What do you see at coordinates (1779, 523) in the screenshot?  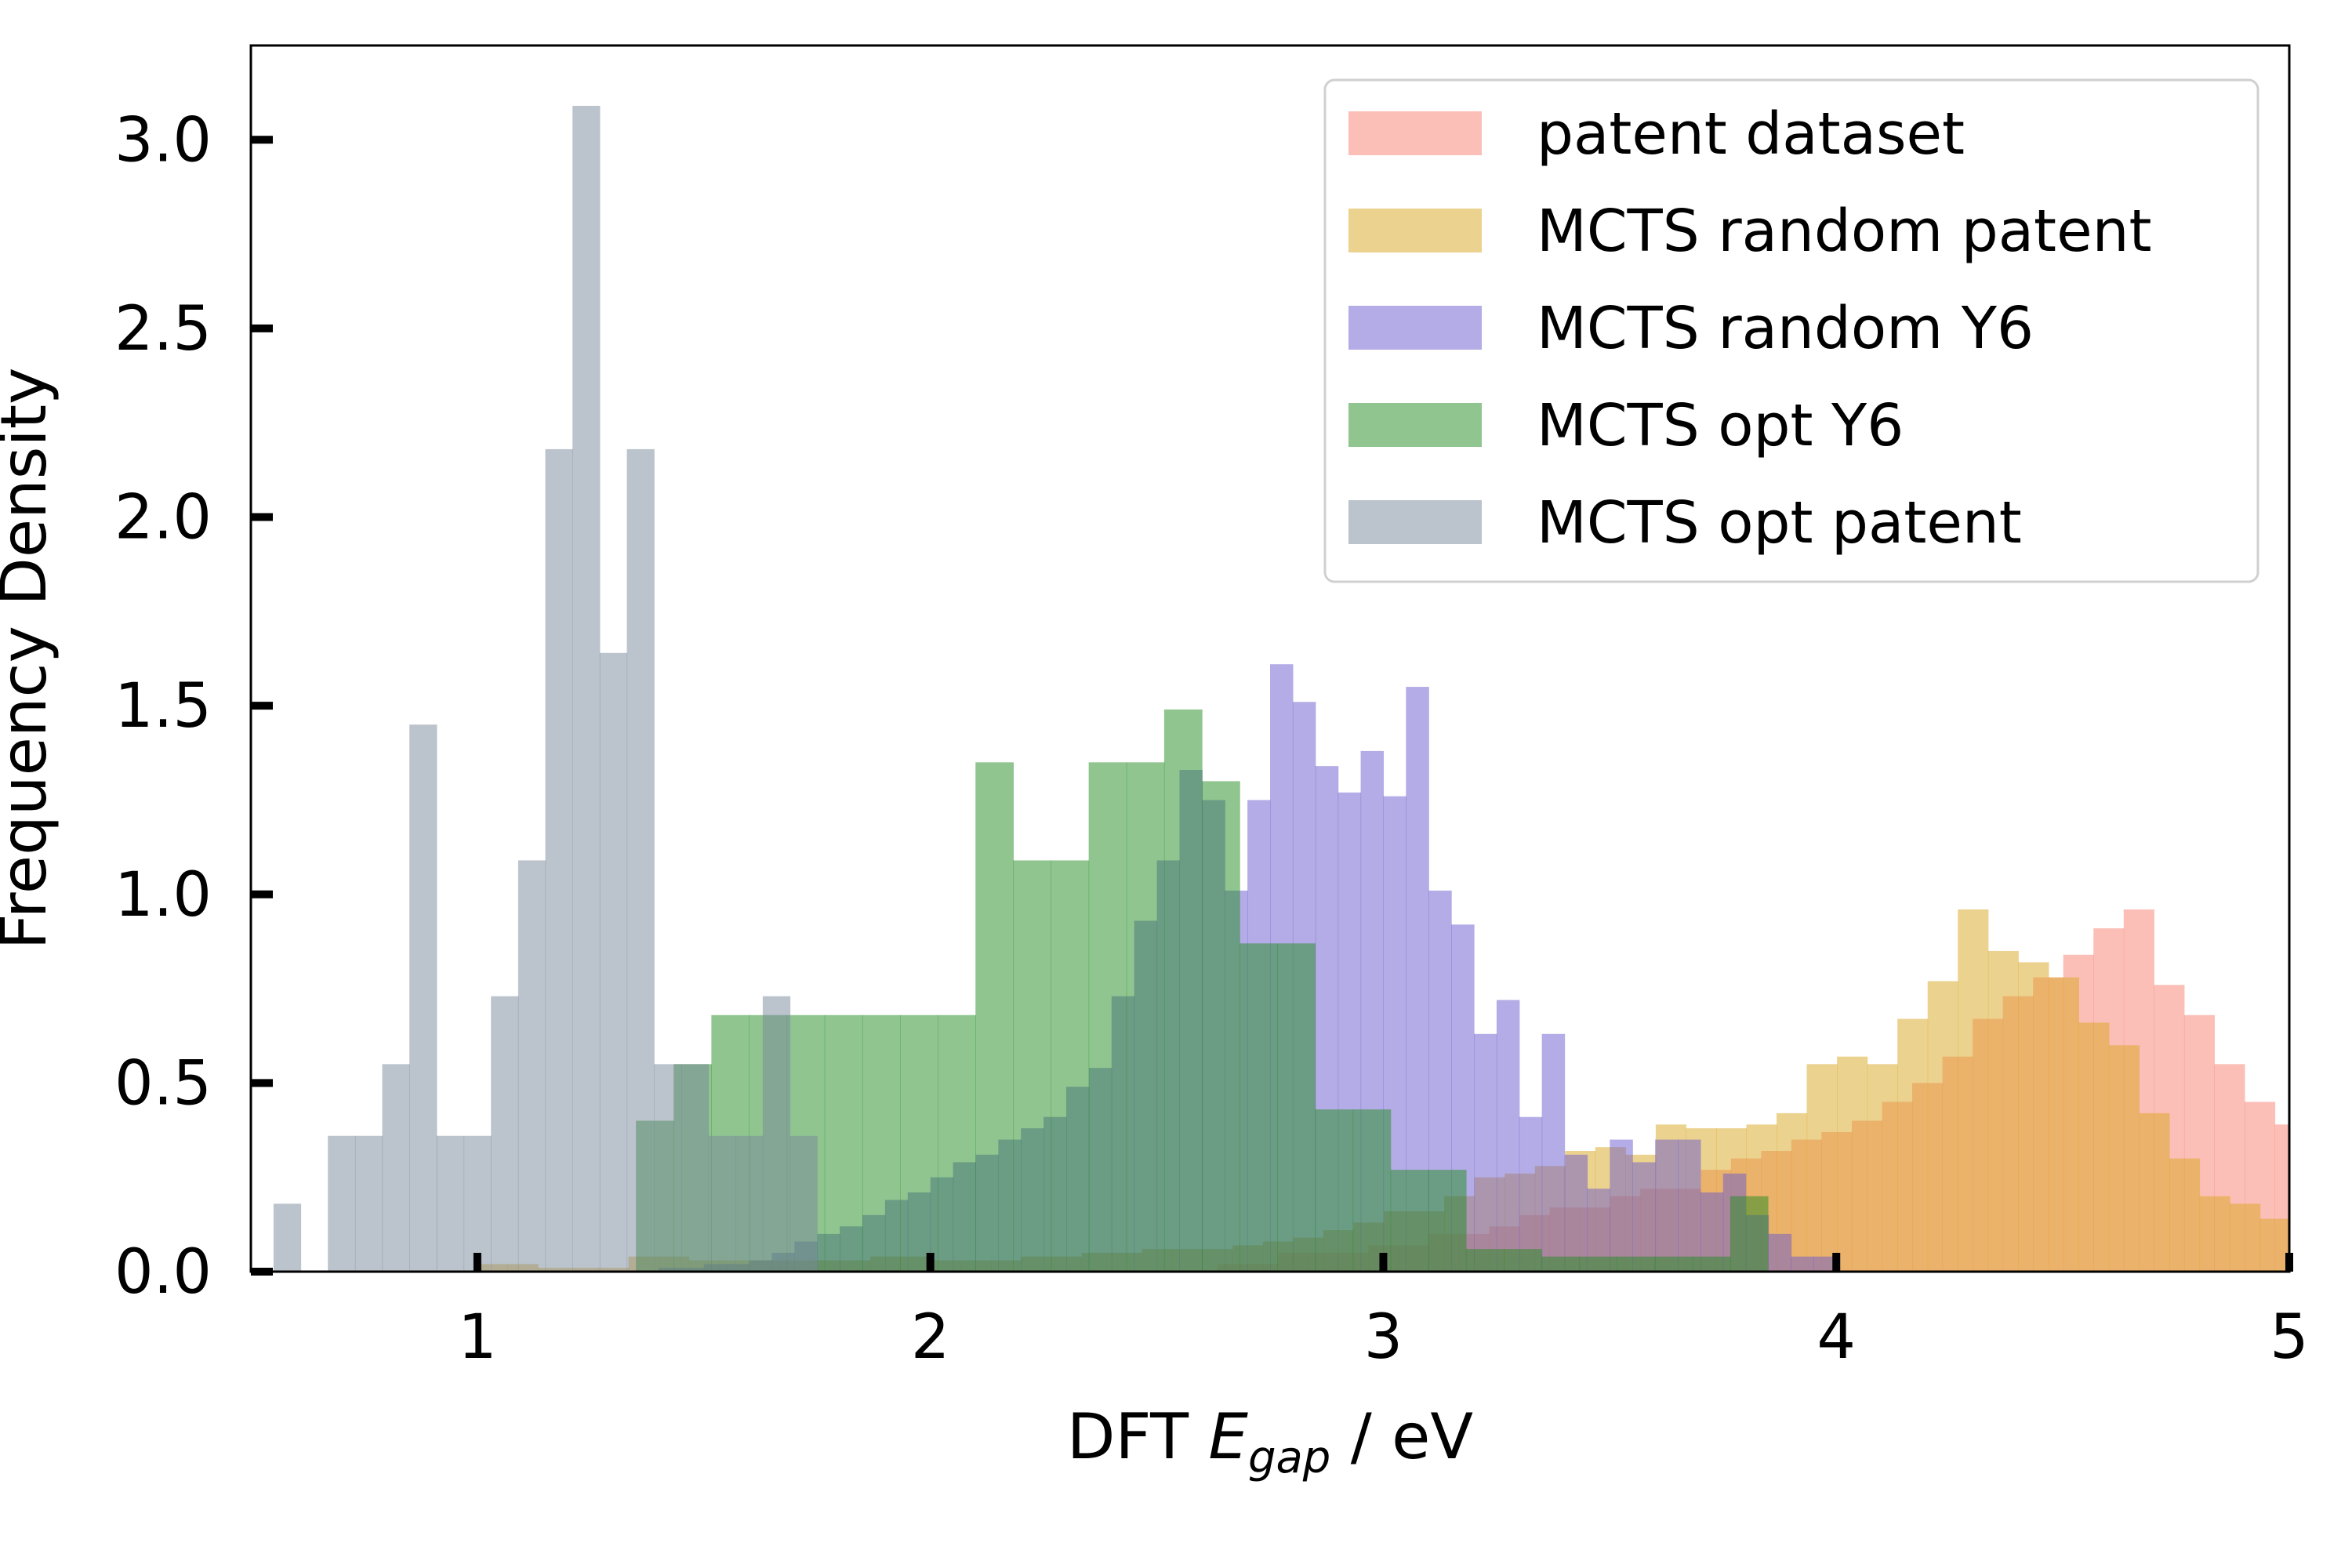 I see `legend-label: MCTS opt patent` at bounding box center [1779, 523].